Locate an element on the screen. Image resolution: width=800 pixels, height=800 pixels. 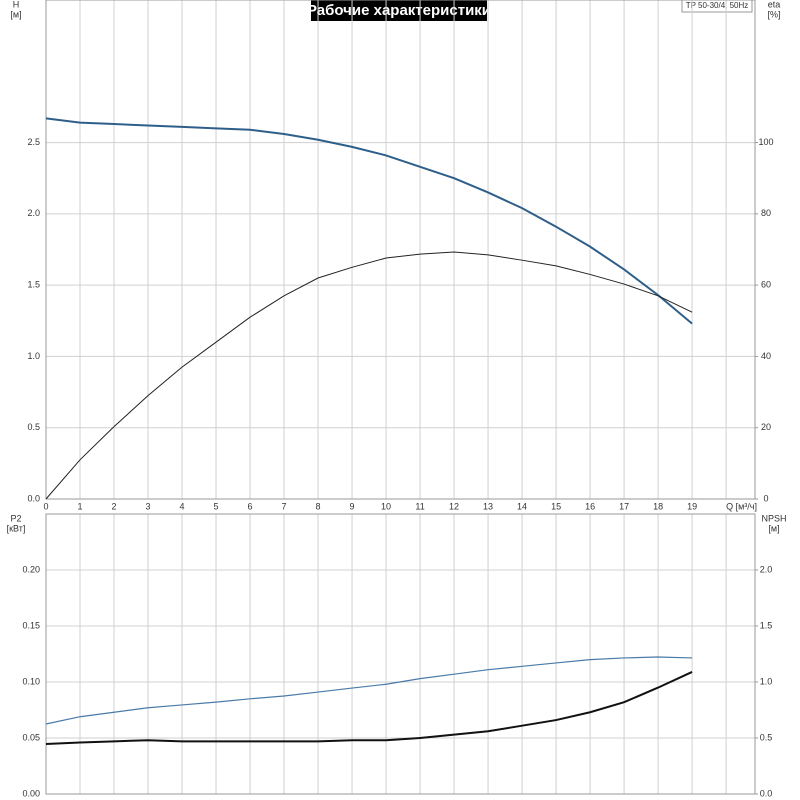
x-tick-label: 17 is located at coordinates (624, 506).